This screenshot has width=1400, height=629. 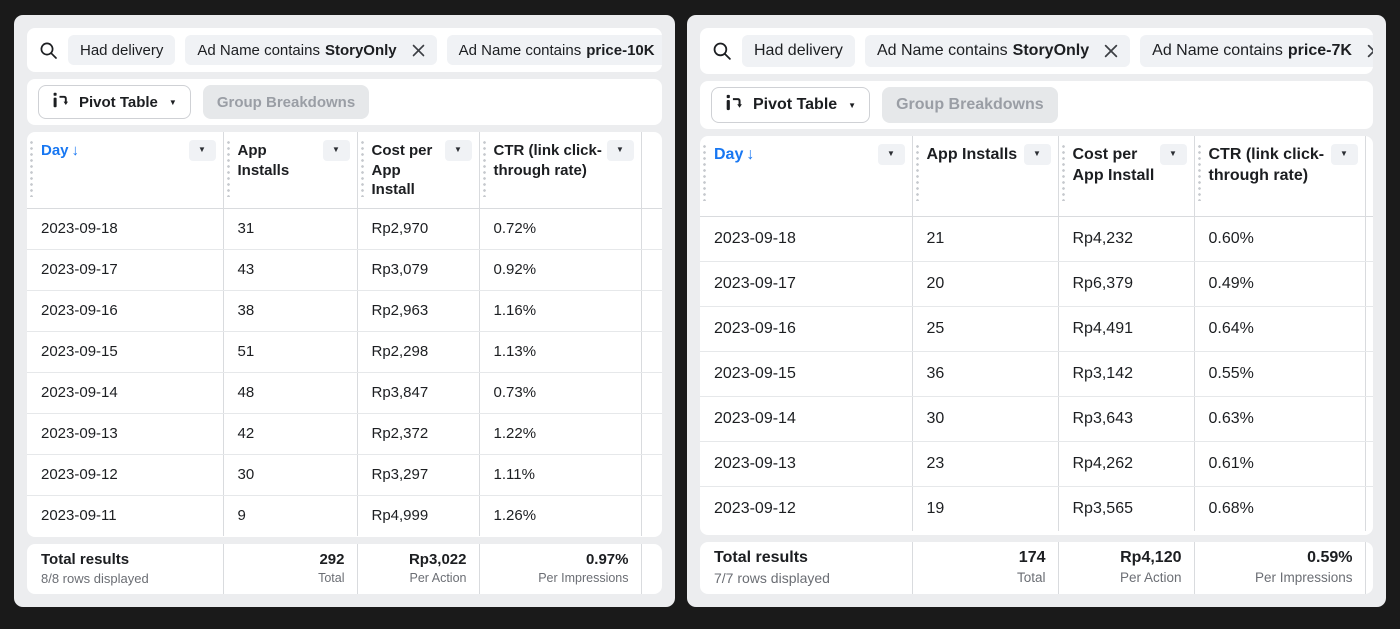 I want to click on cell-ctr: 1.11%, so click(x=559, y=475).